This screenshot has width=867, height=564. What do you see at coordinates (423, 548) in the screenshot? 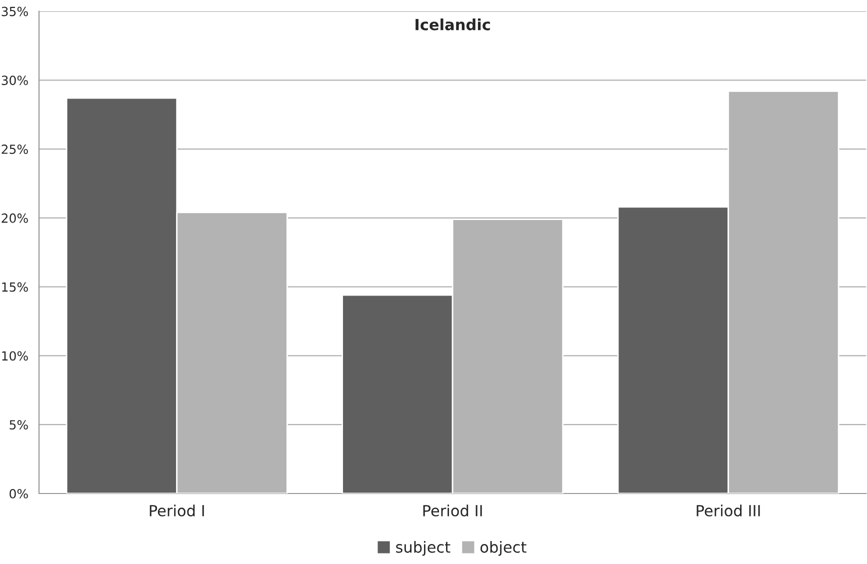
I see `legend-label: subject` at bounding box center [423, 548].